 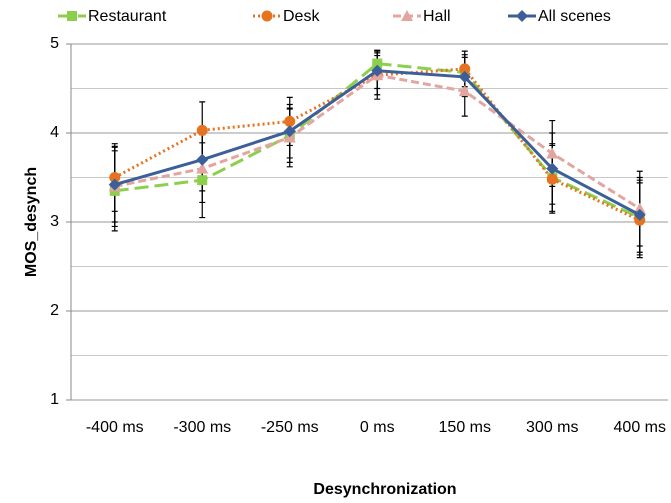 What do you see at coordinates (127, 16) in the screenshot?
I see `legend-label: Restaurant` at bounding box center [127, 16].